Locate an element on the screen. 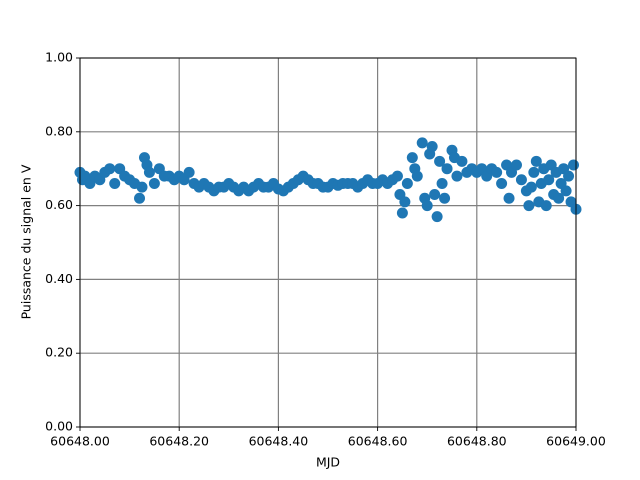 The width and height of the screenshot is (640, 480). y-tick-label: 1.00 is located at coordinates (59, 57).